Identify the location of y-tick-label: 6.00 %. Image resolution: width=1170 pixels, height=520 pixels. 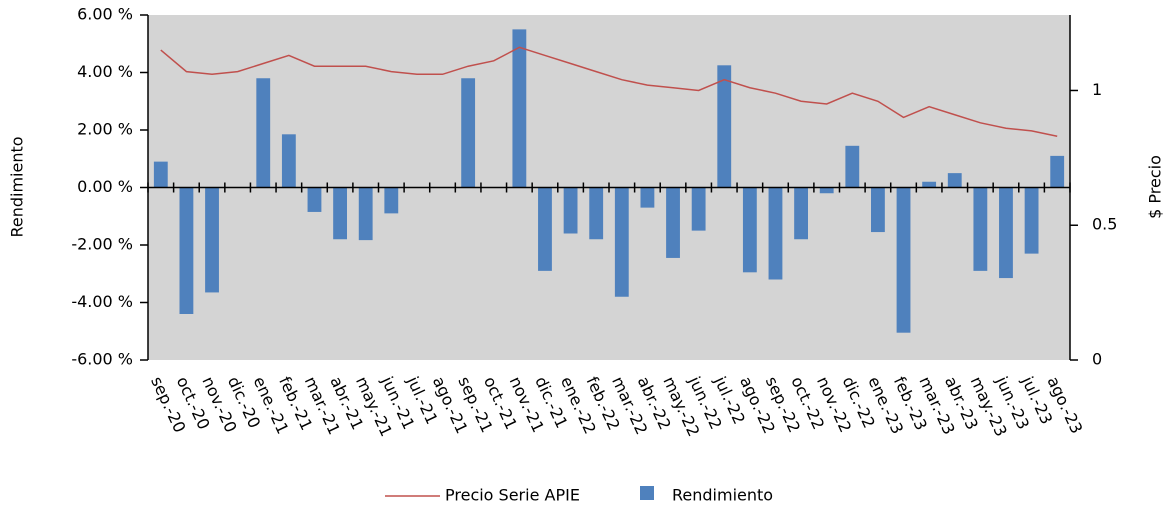
(105, 14).